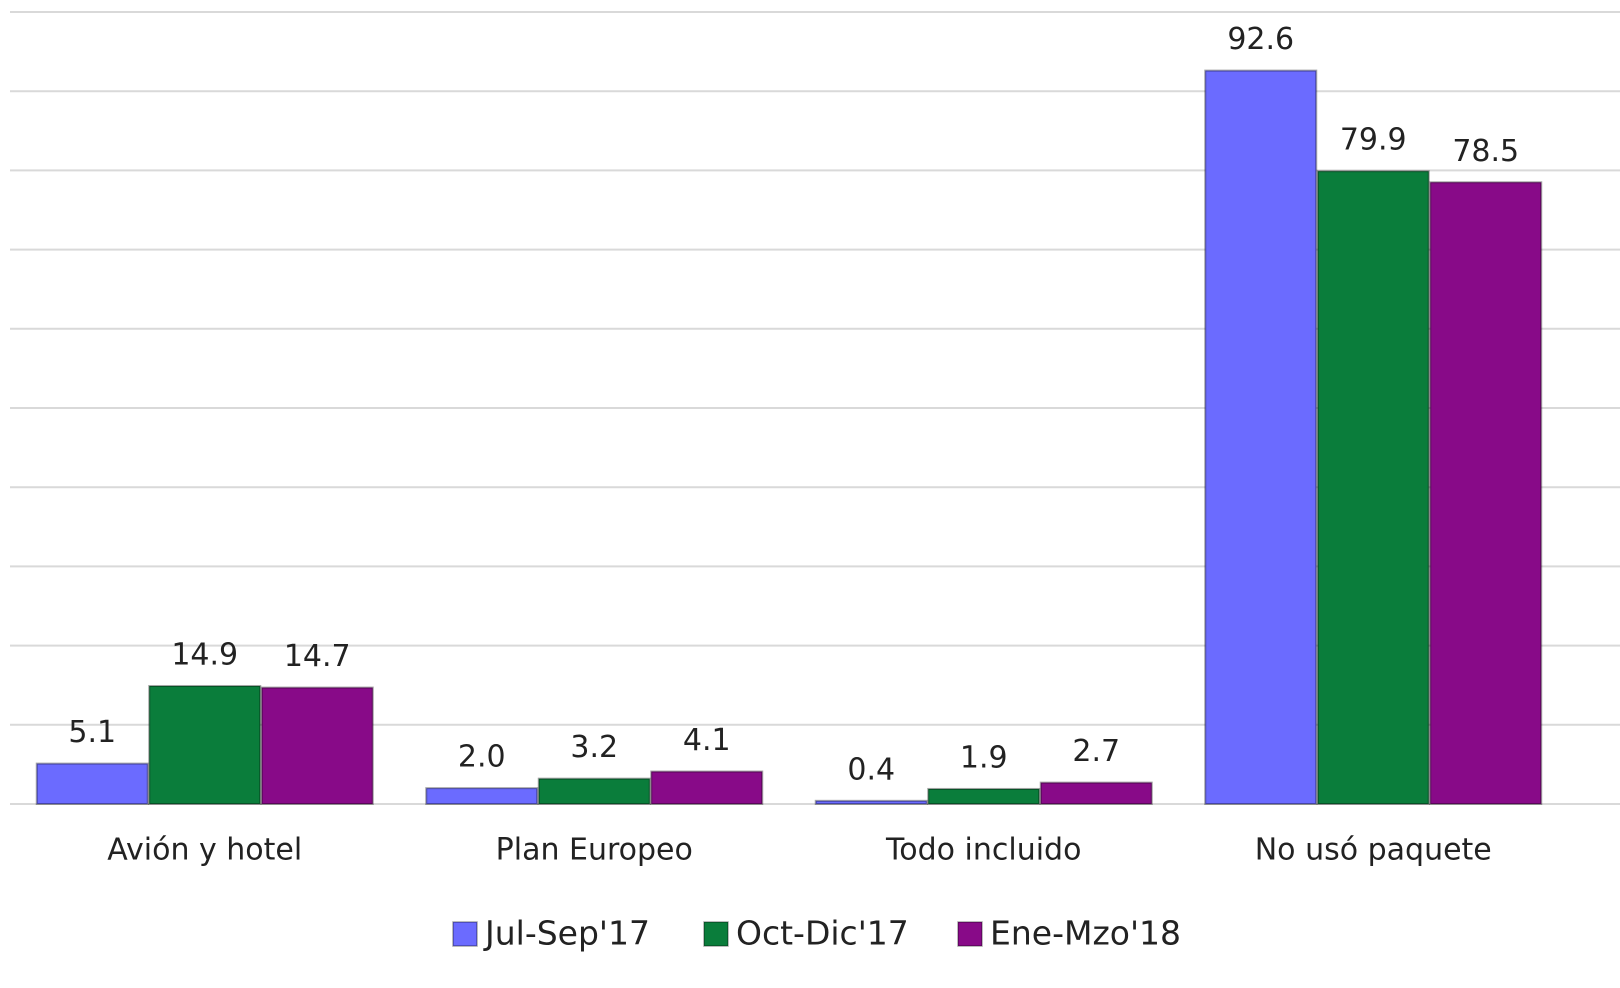 This screenshot has width=1620, height=988. Describe the element at coordinates (822, 933) in the screenshot. I see `legend-label: Oct-Dic'17` at that location.